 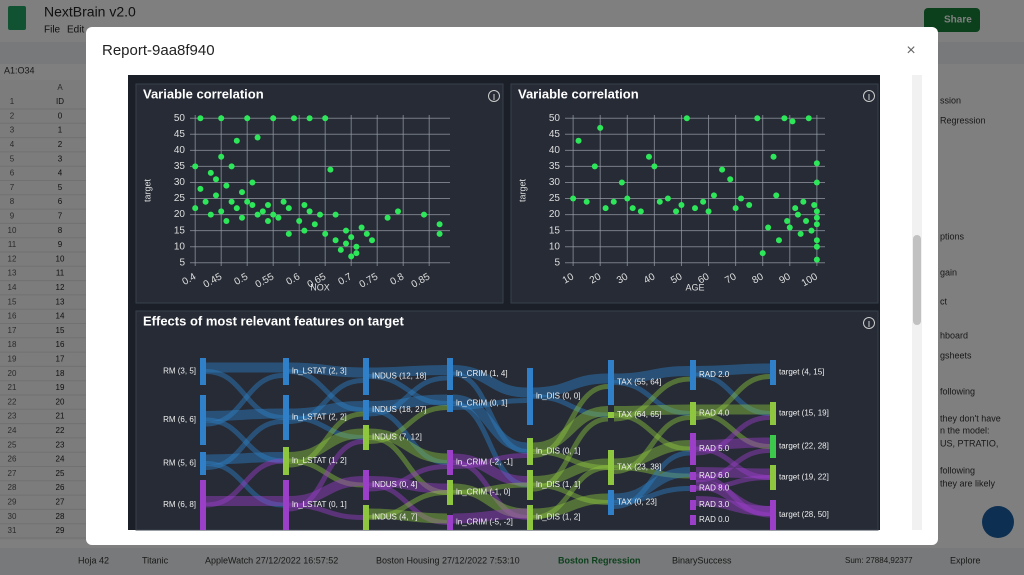 I want to click on y-tick-label: 25, so click(x=555, y=198).